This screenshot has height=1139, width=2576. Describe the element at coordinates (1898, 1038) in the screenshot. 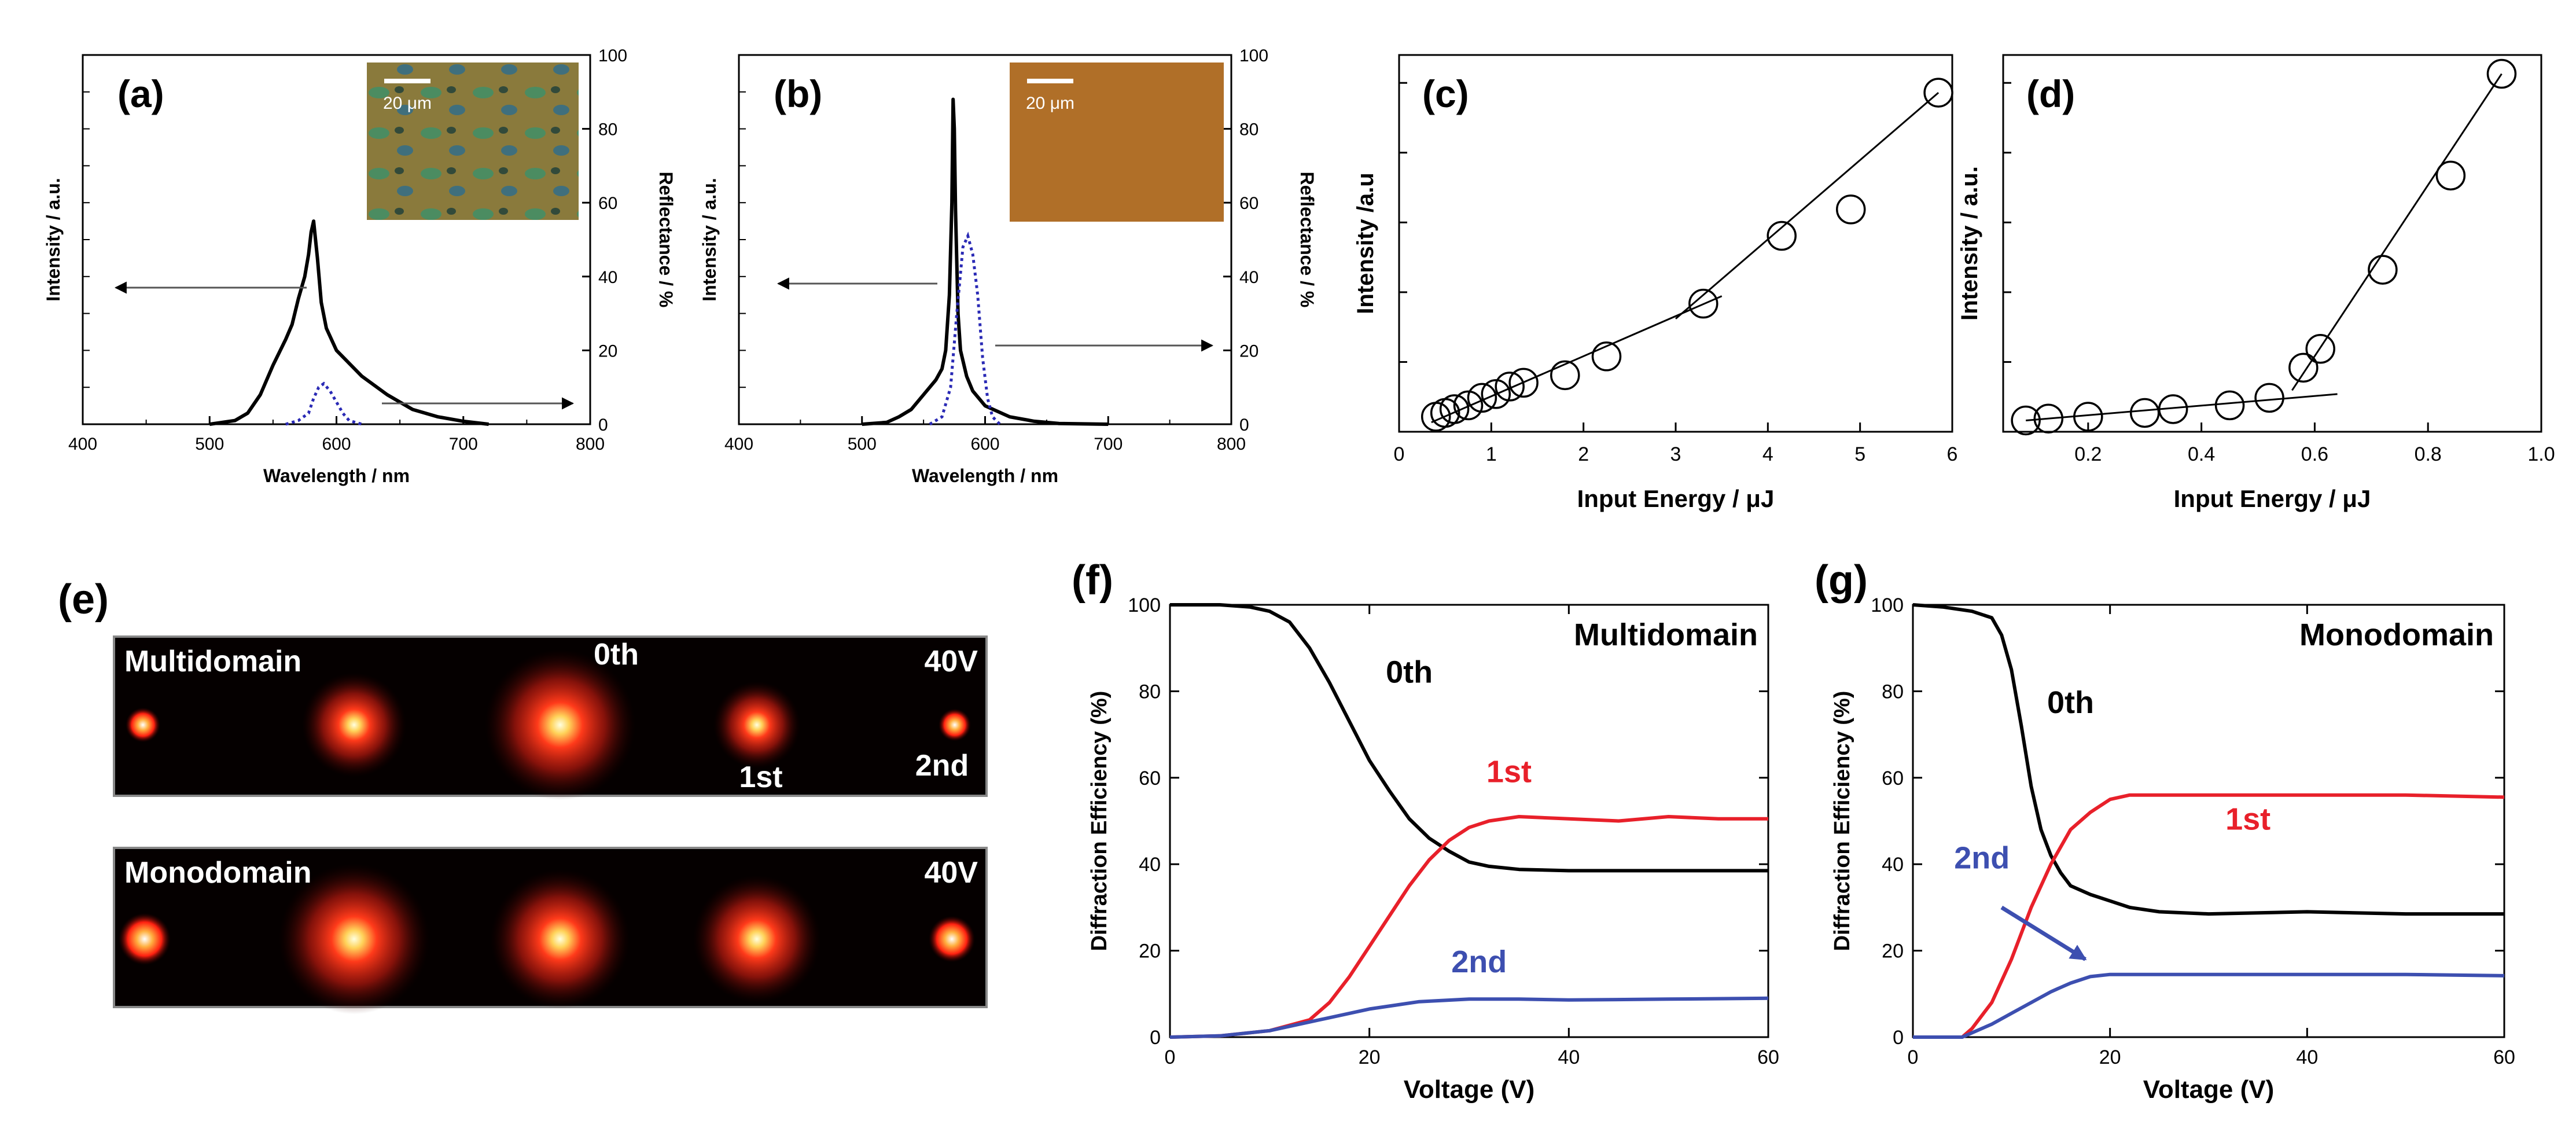

I see `y-tick-label: 0` at that location.